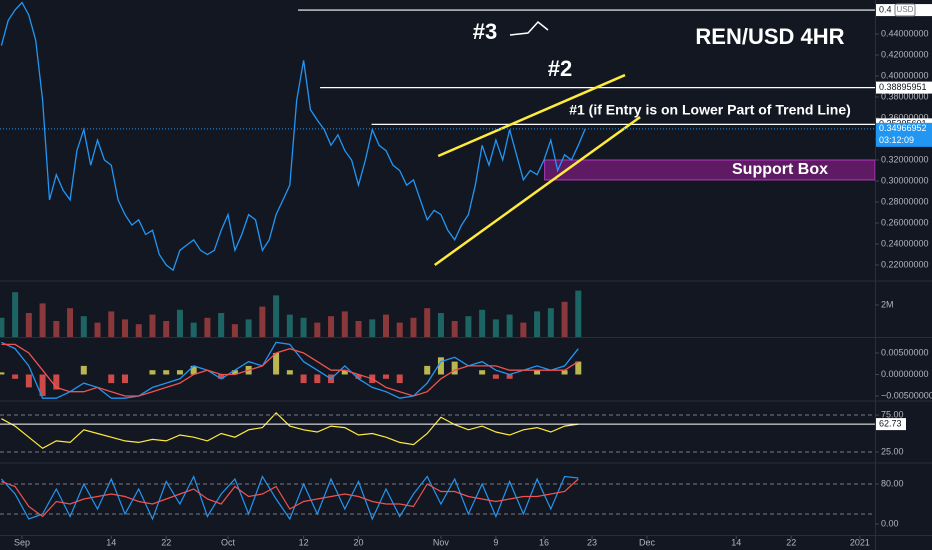  What do you see at coordinates (769, 36) in the screenshot?
I see `chart-title: REN/USD 4HR` at bounding box center [769, 36].